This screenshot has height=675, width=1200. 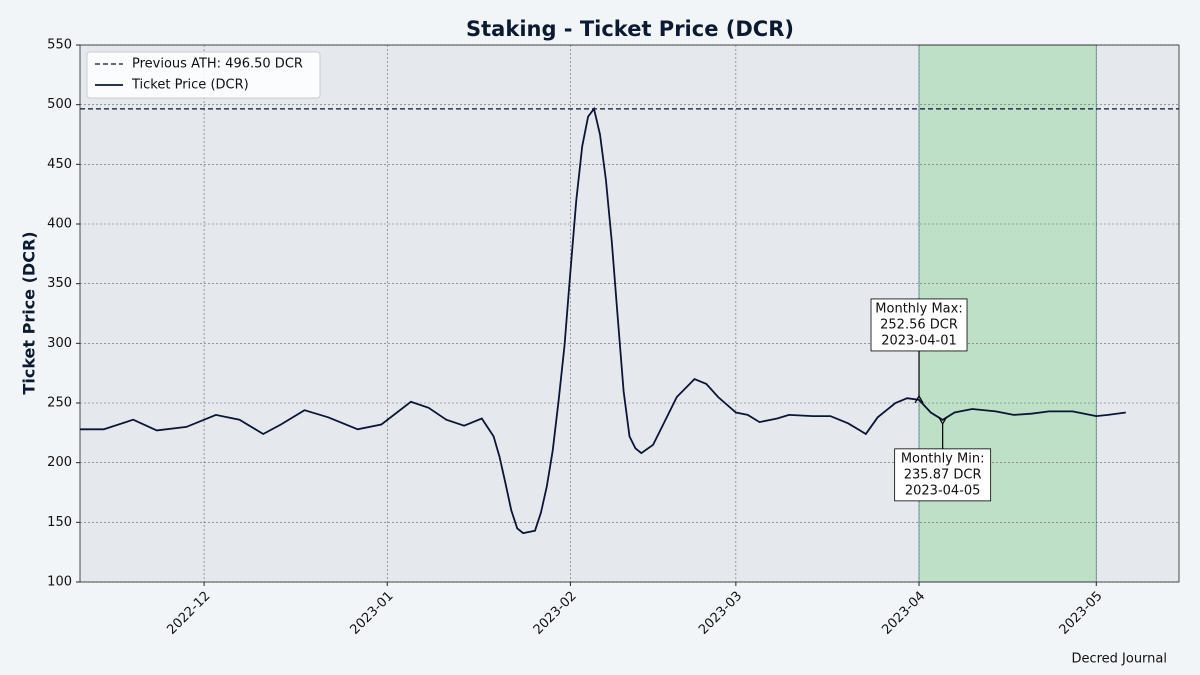 What do you see at coordinates (29, 312) in the screenshot?
I see `y-axis-label: Ticket Price (DCR)` at bounding box center [29, 312].